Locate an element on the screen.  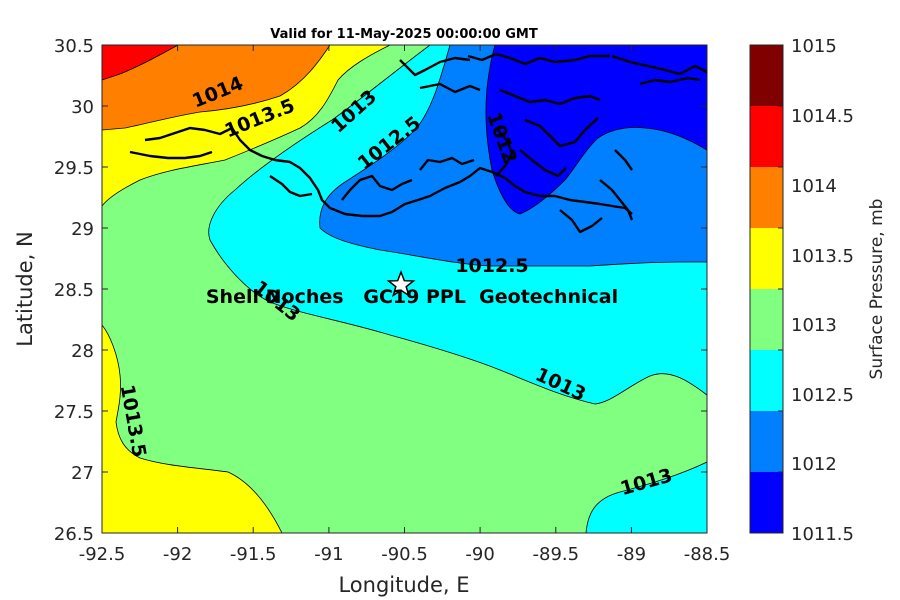
y-tick-label: 30 is located at coordinates (82, 107).